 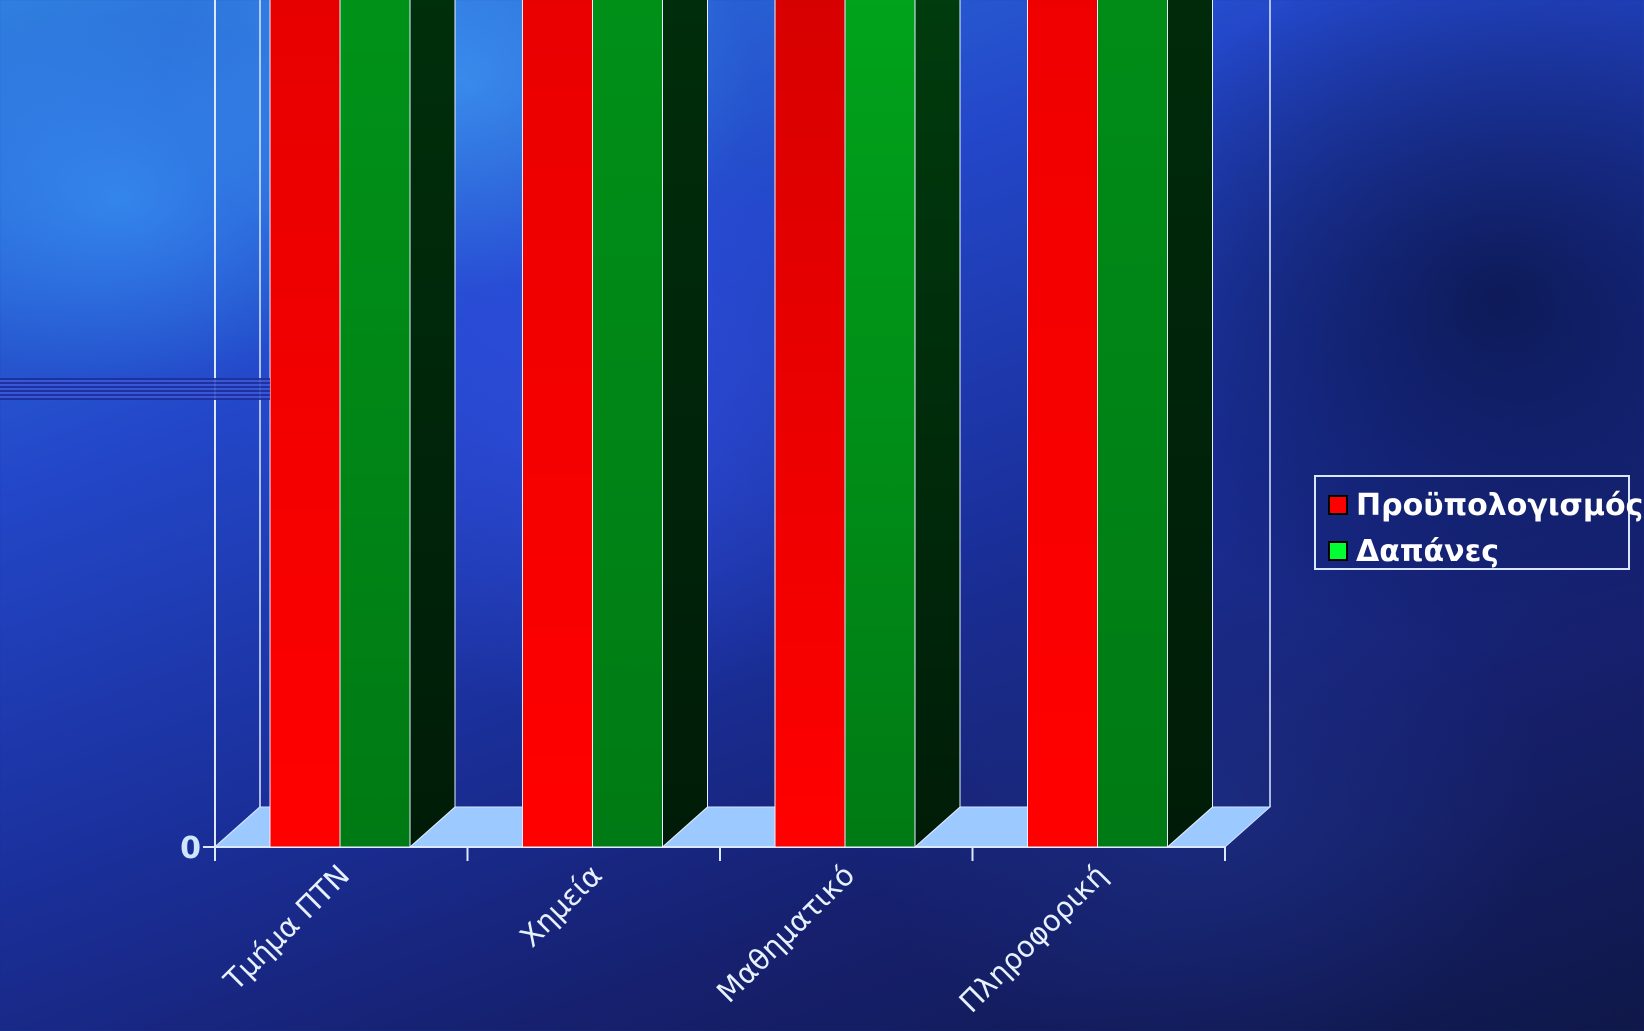 I want to click on y-tick-label: 0, so click(x=190, y=848).